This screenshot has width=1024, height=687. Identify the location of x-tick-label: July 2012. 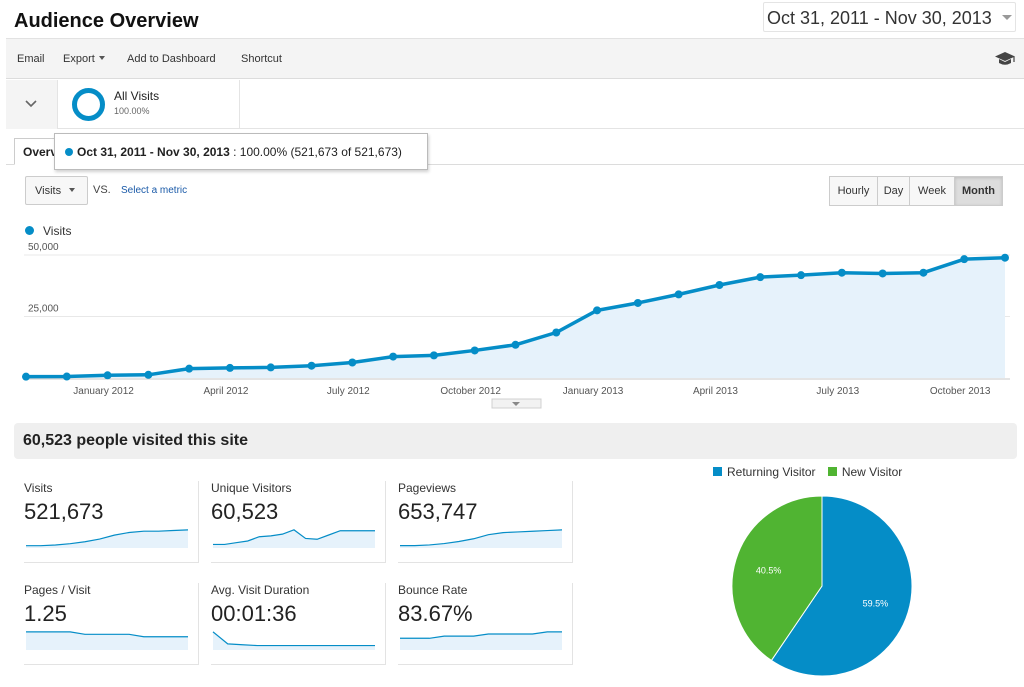
(348, 391).